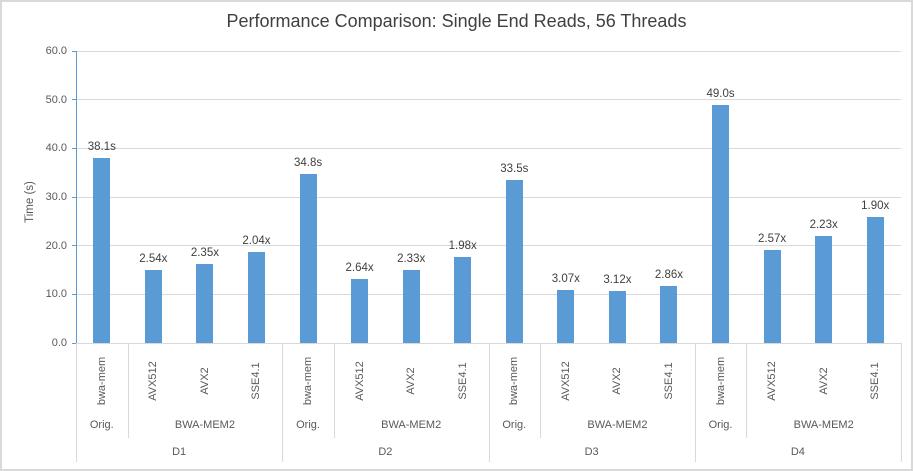 The height and width of the screenshot is (471, 913). I want to click on y-axis-line, so click(76, 197).